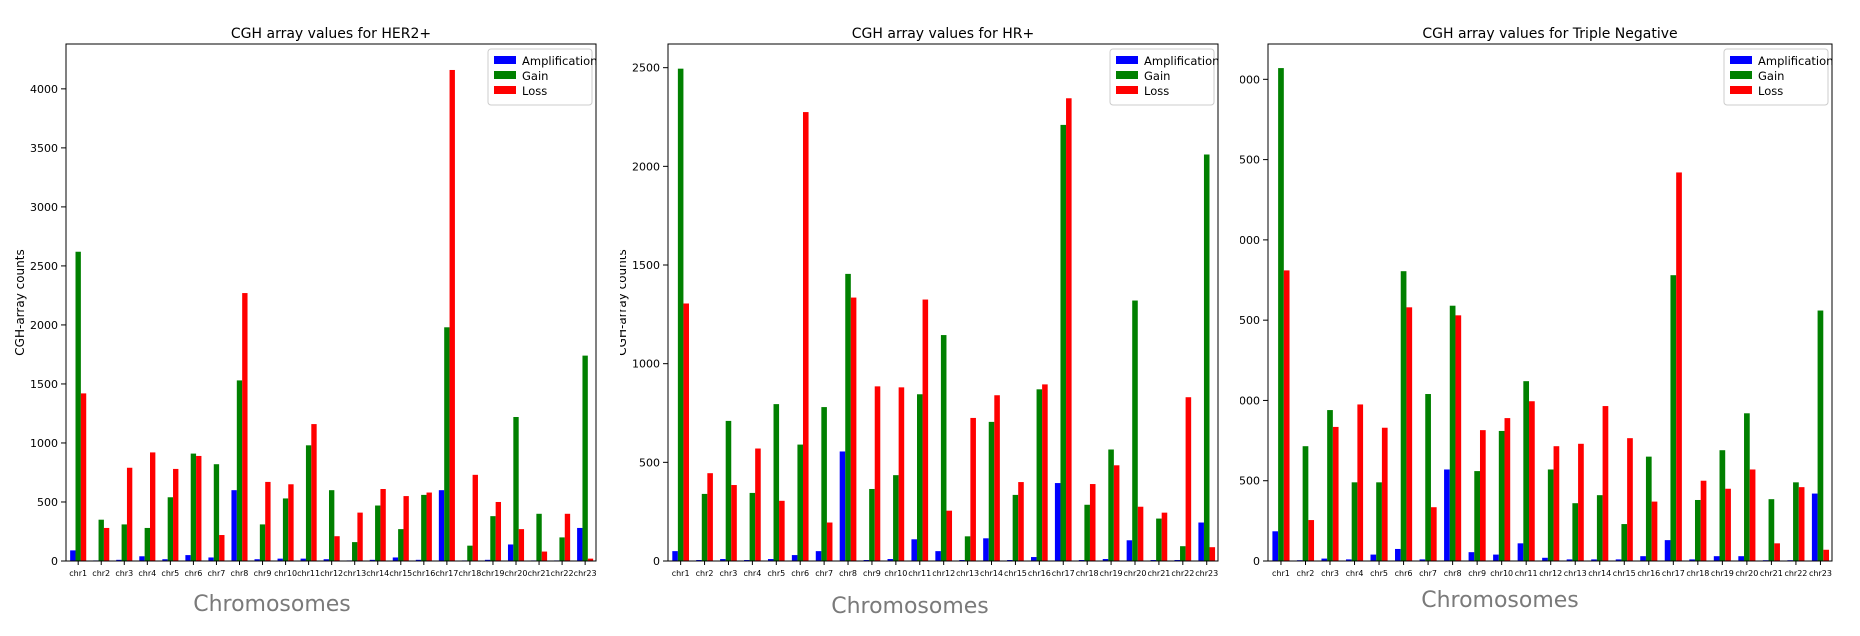 Image resolution: width=1860 pixels, height=636 pixels. Describe the element at coordinates (378, 533) in the screenshot. I see `bar-gain-chr14` at that location.